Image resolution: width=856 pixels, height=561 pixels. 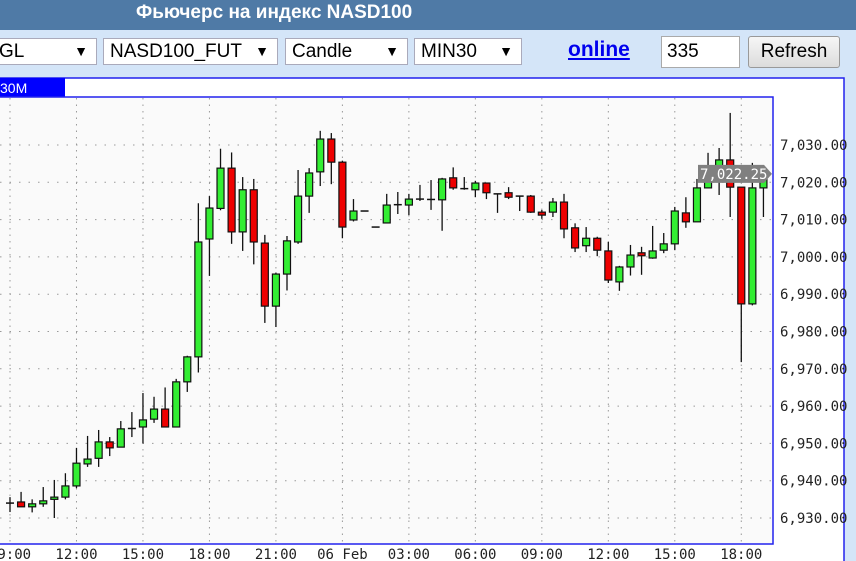 I want to click on chart-tab, so click(x=32, y=87).